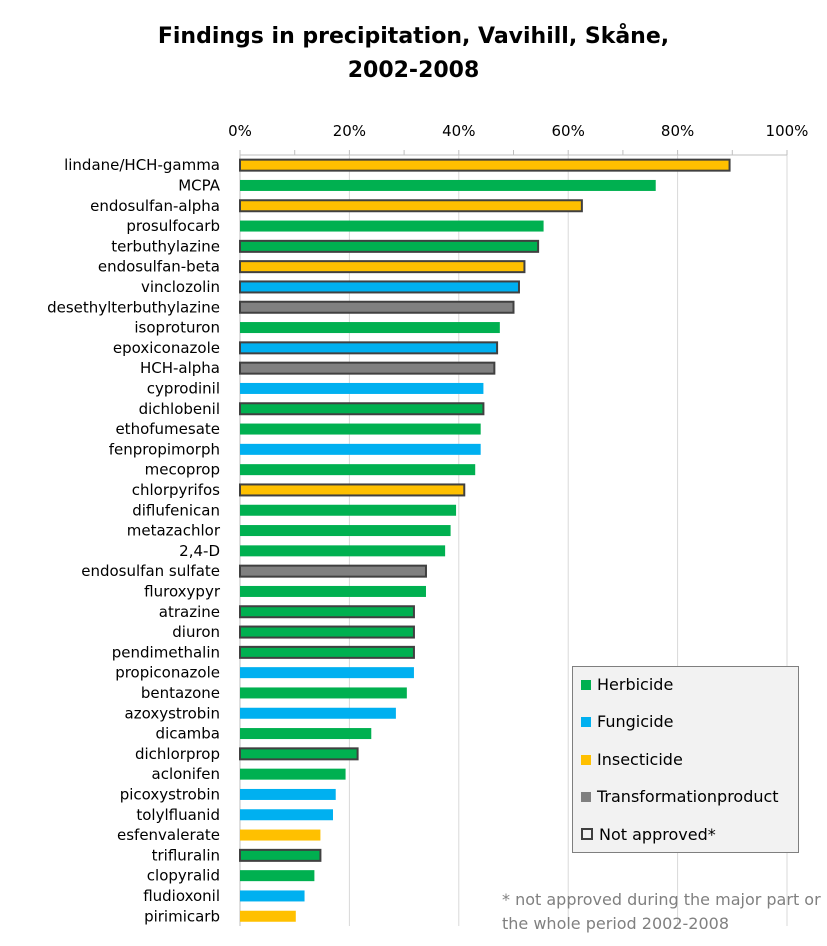 The height and width of the screenshot is (946, 827). I want to click on legend-swatch-fungicide, so click(586, 722).